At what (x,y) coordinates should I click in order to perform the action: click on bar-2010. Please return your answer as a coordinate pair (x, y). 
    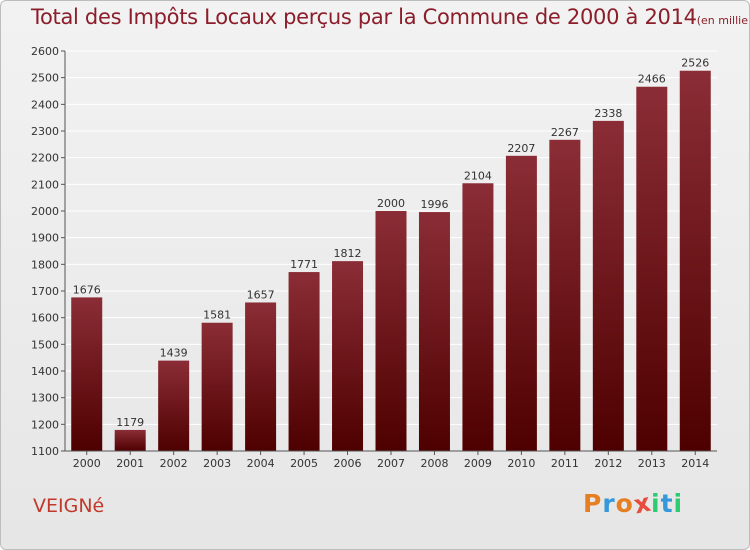
    Looking at the image, I should click on (521, 303).